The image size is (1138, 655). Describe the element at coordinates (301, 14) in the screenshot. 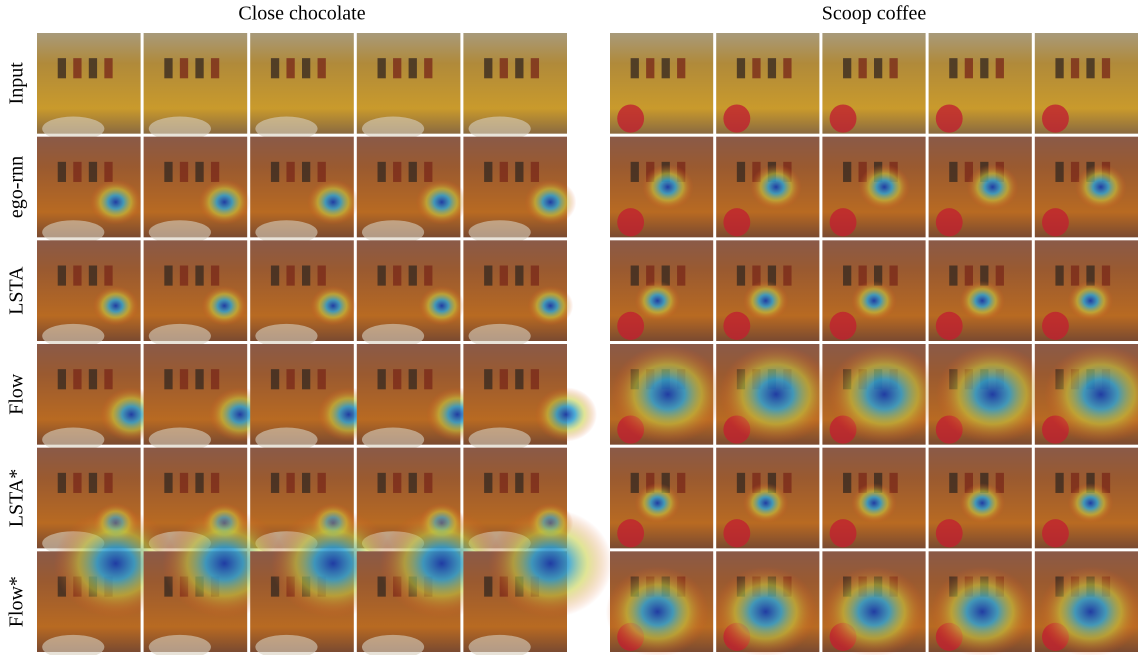

I see `panel-title: Close chocolate` at that location.